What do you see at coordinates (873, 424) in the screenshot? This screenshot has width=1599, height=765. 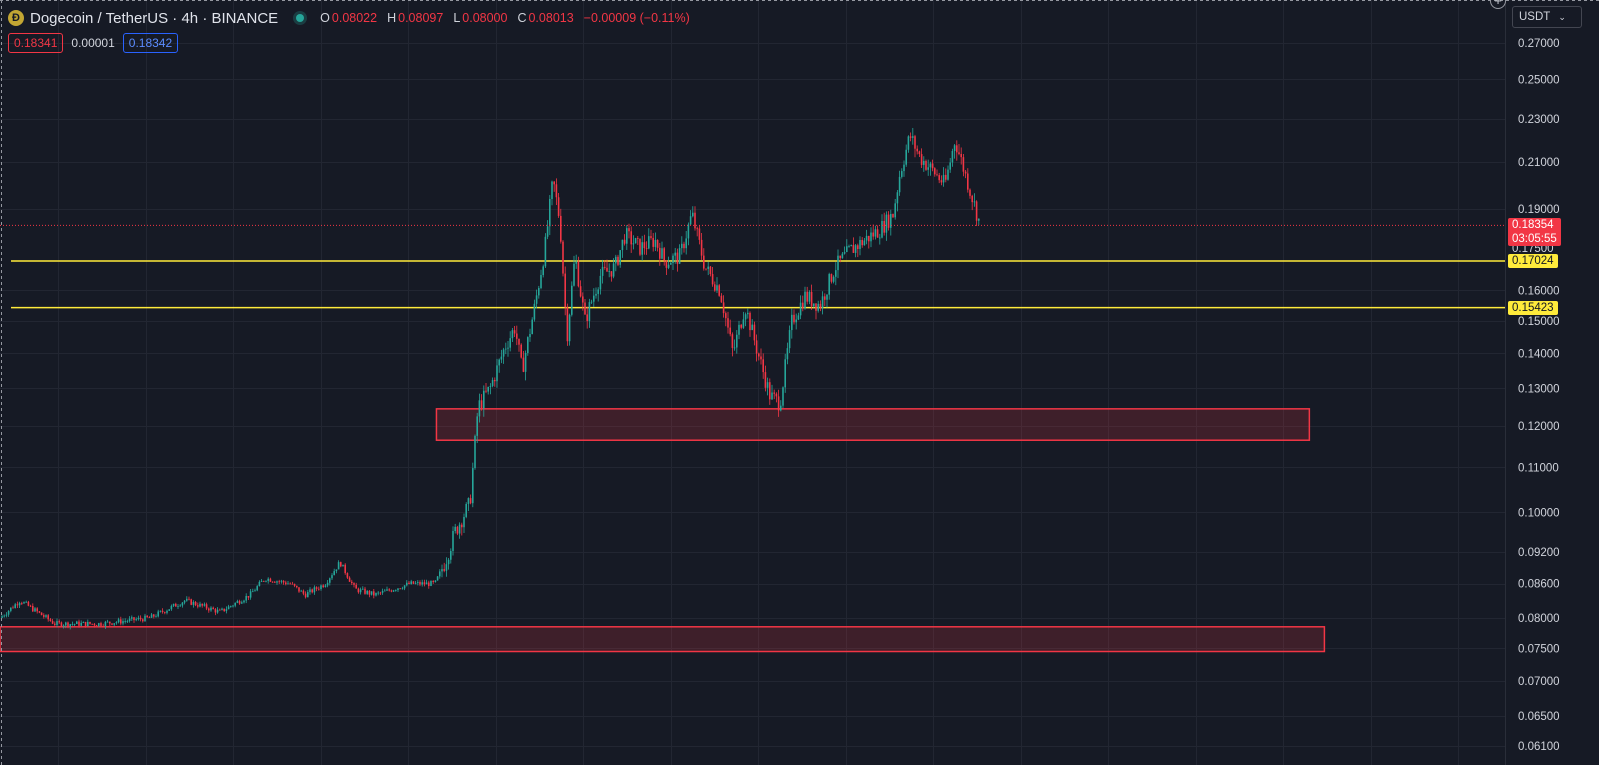 I see `demand-zone-box` at bounding box center [873, 424].